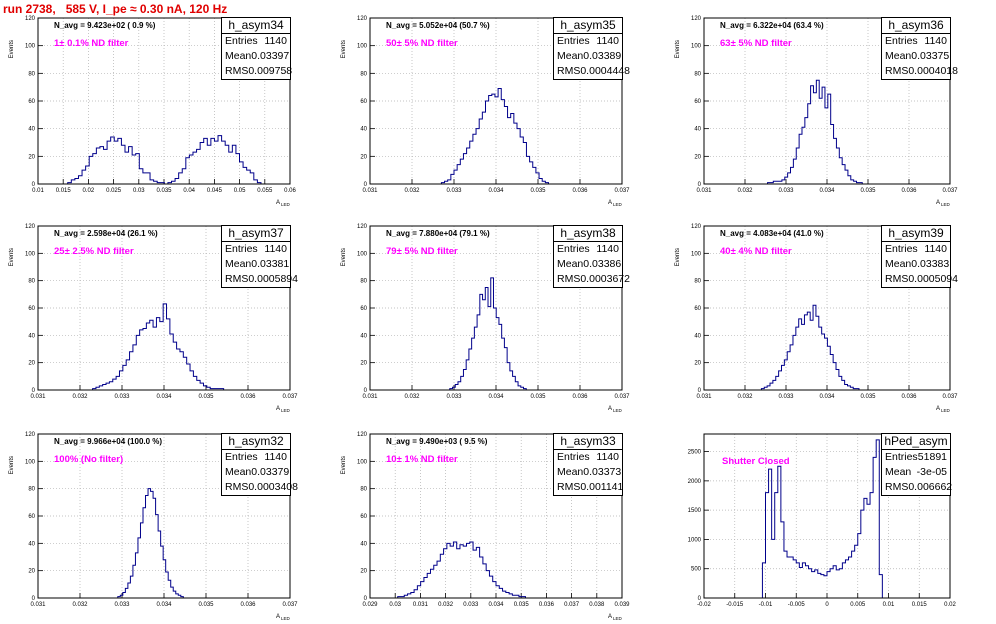  What do you see at coordinates (370, 397) in the screenshot?
I see `x-tick-label: 0.031` at bounding box center [370, 397].